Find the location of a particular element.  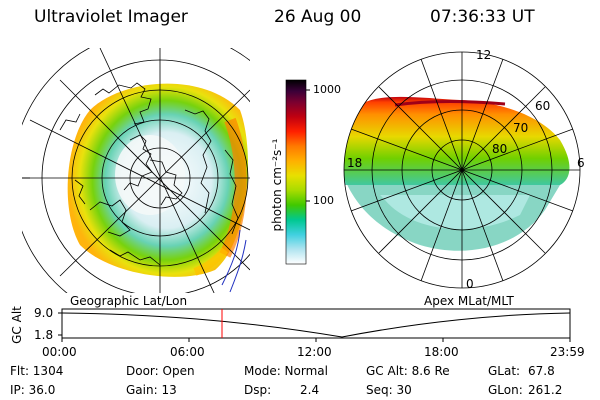

info-glat-value: 67.8 is located at coordinates (541, 371).